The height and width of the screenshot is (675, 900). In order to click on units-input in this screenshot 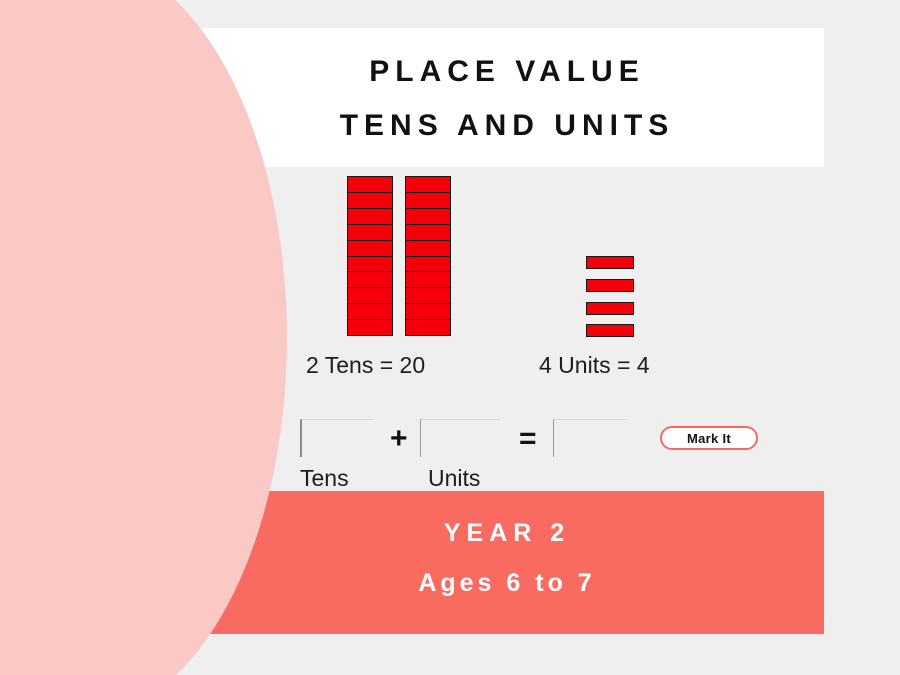, I will do `click(460, 438)`.